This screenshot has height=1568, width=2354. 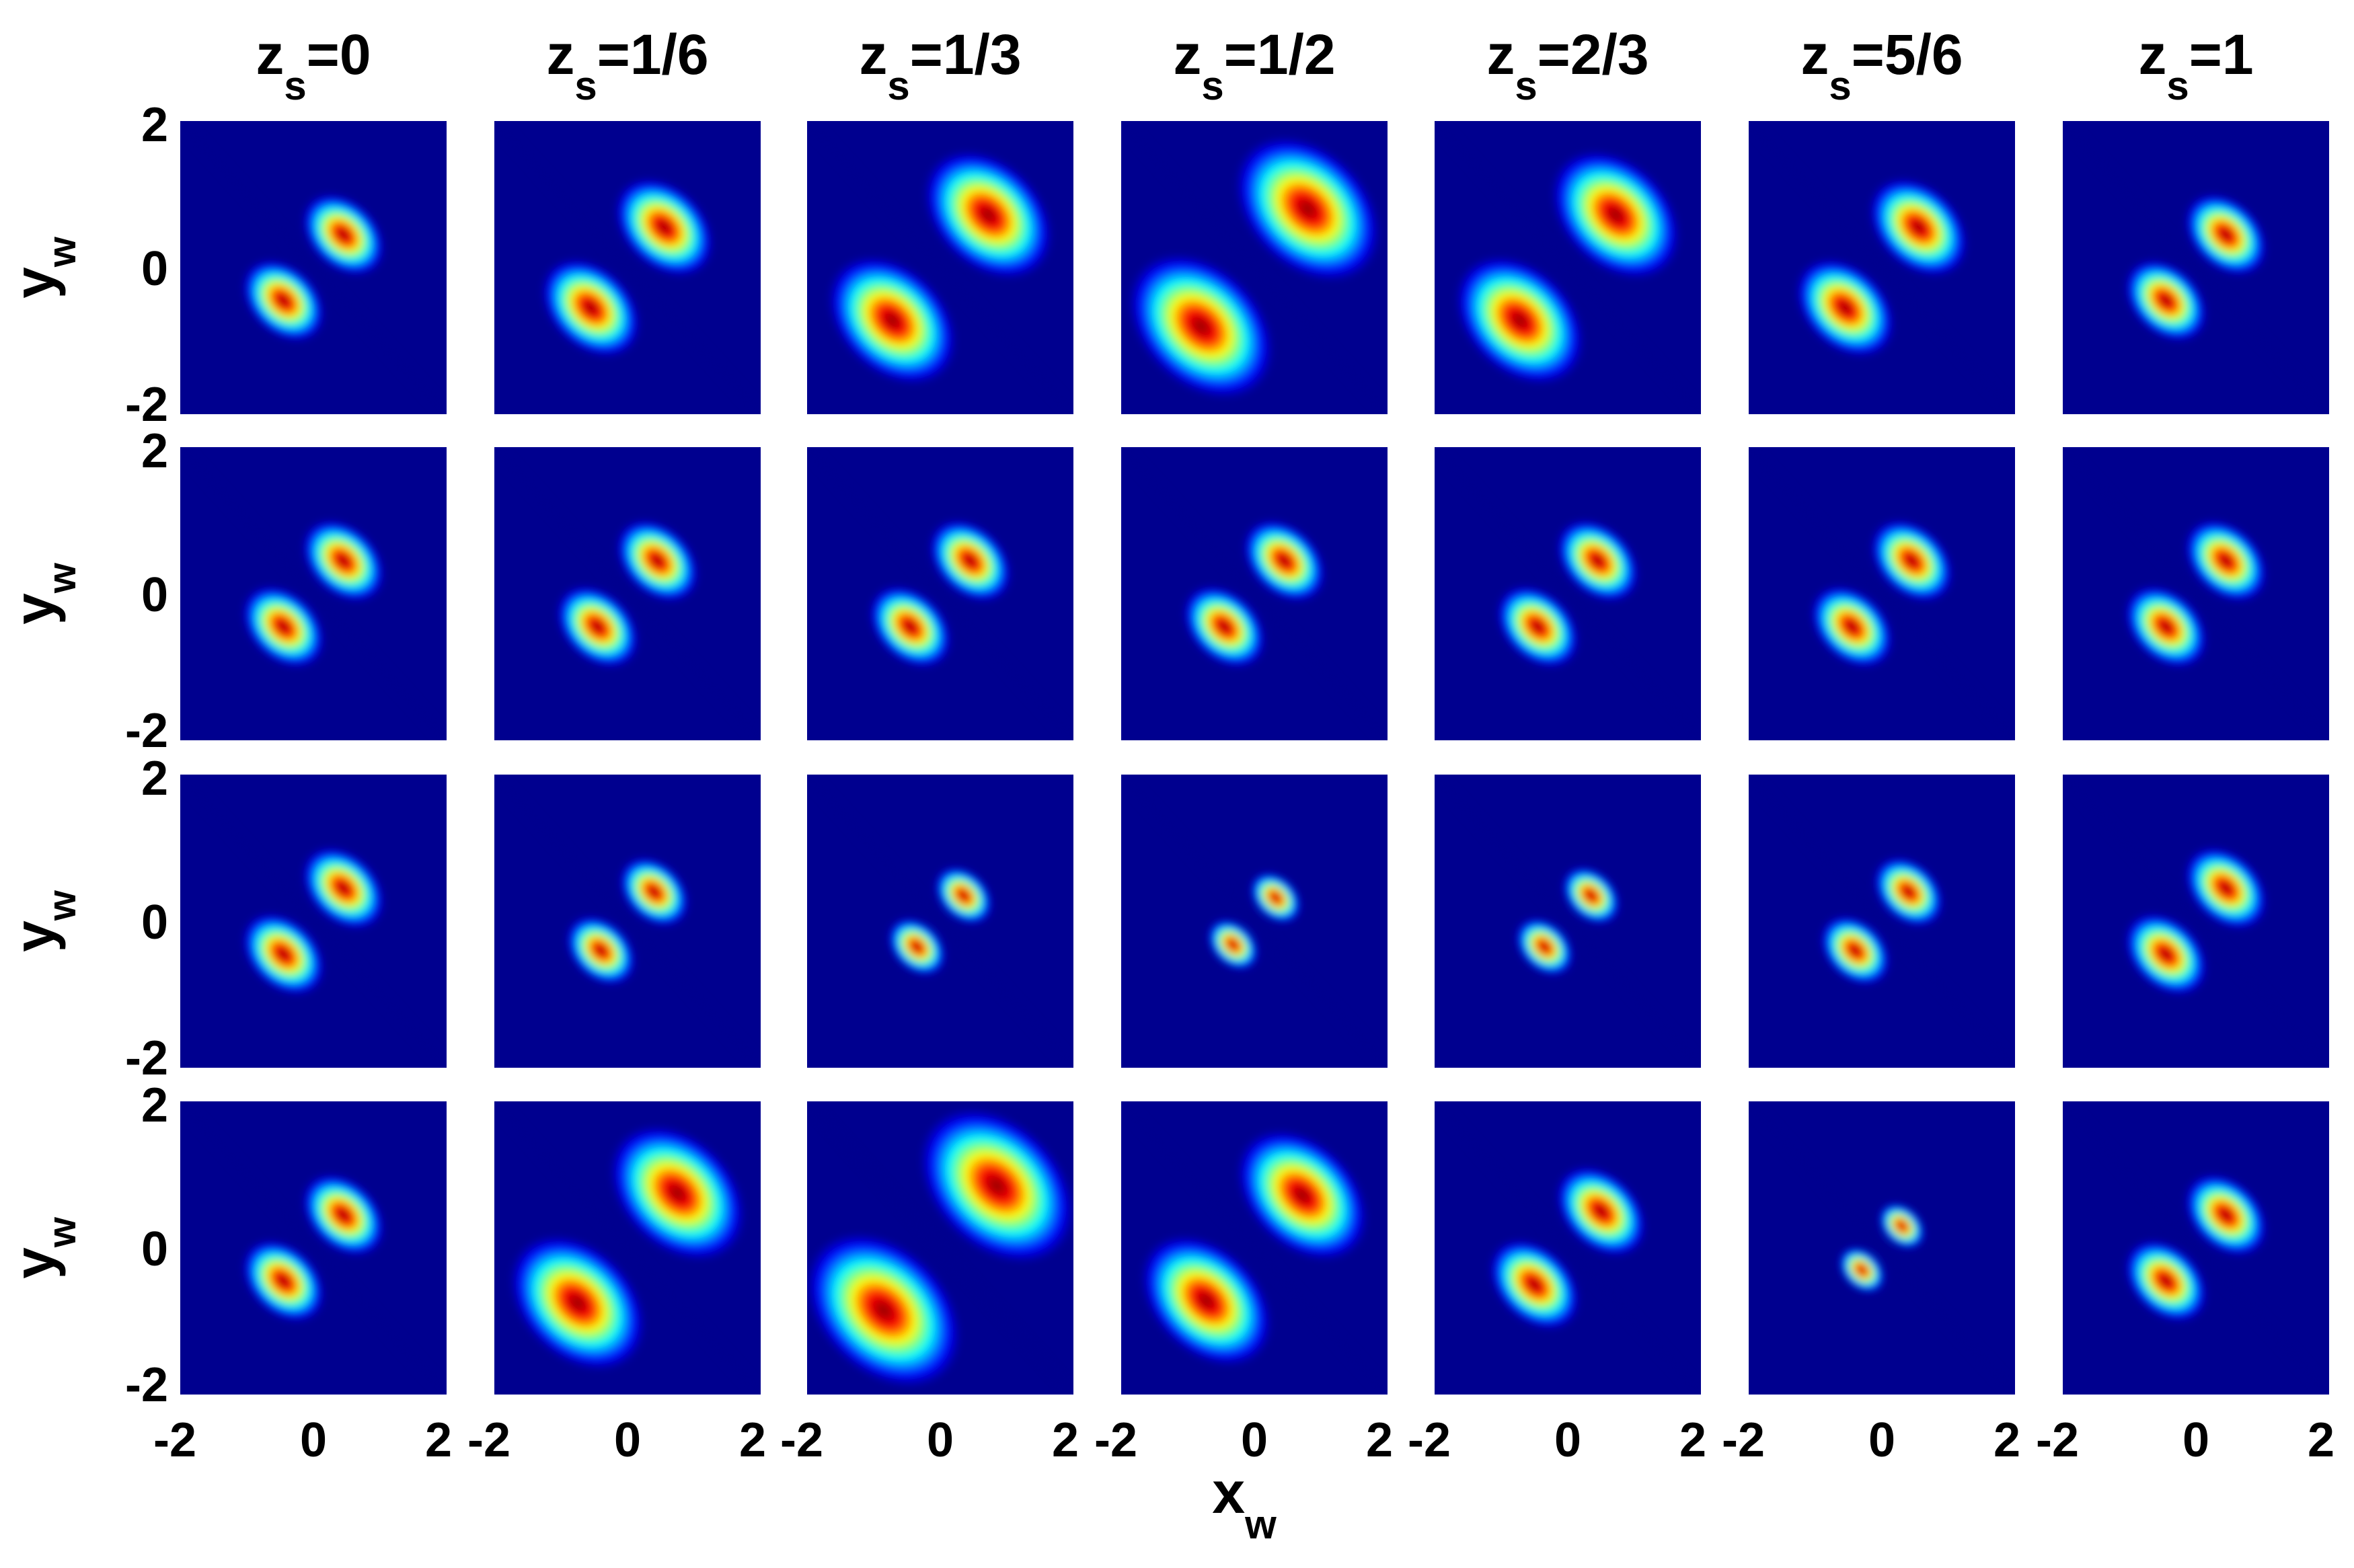 What do you see at coordinates (313, 65) in the screenshot?
I see `column-label-1: zs=0` at bounding box center [313, 65].